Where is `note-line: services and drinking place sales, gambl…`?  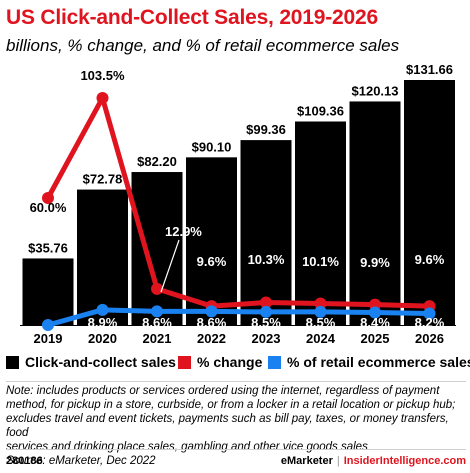 note-line: services and drinking place sales, gambl… is located at coordinates (187, 447).